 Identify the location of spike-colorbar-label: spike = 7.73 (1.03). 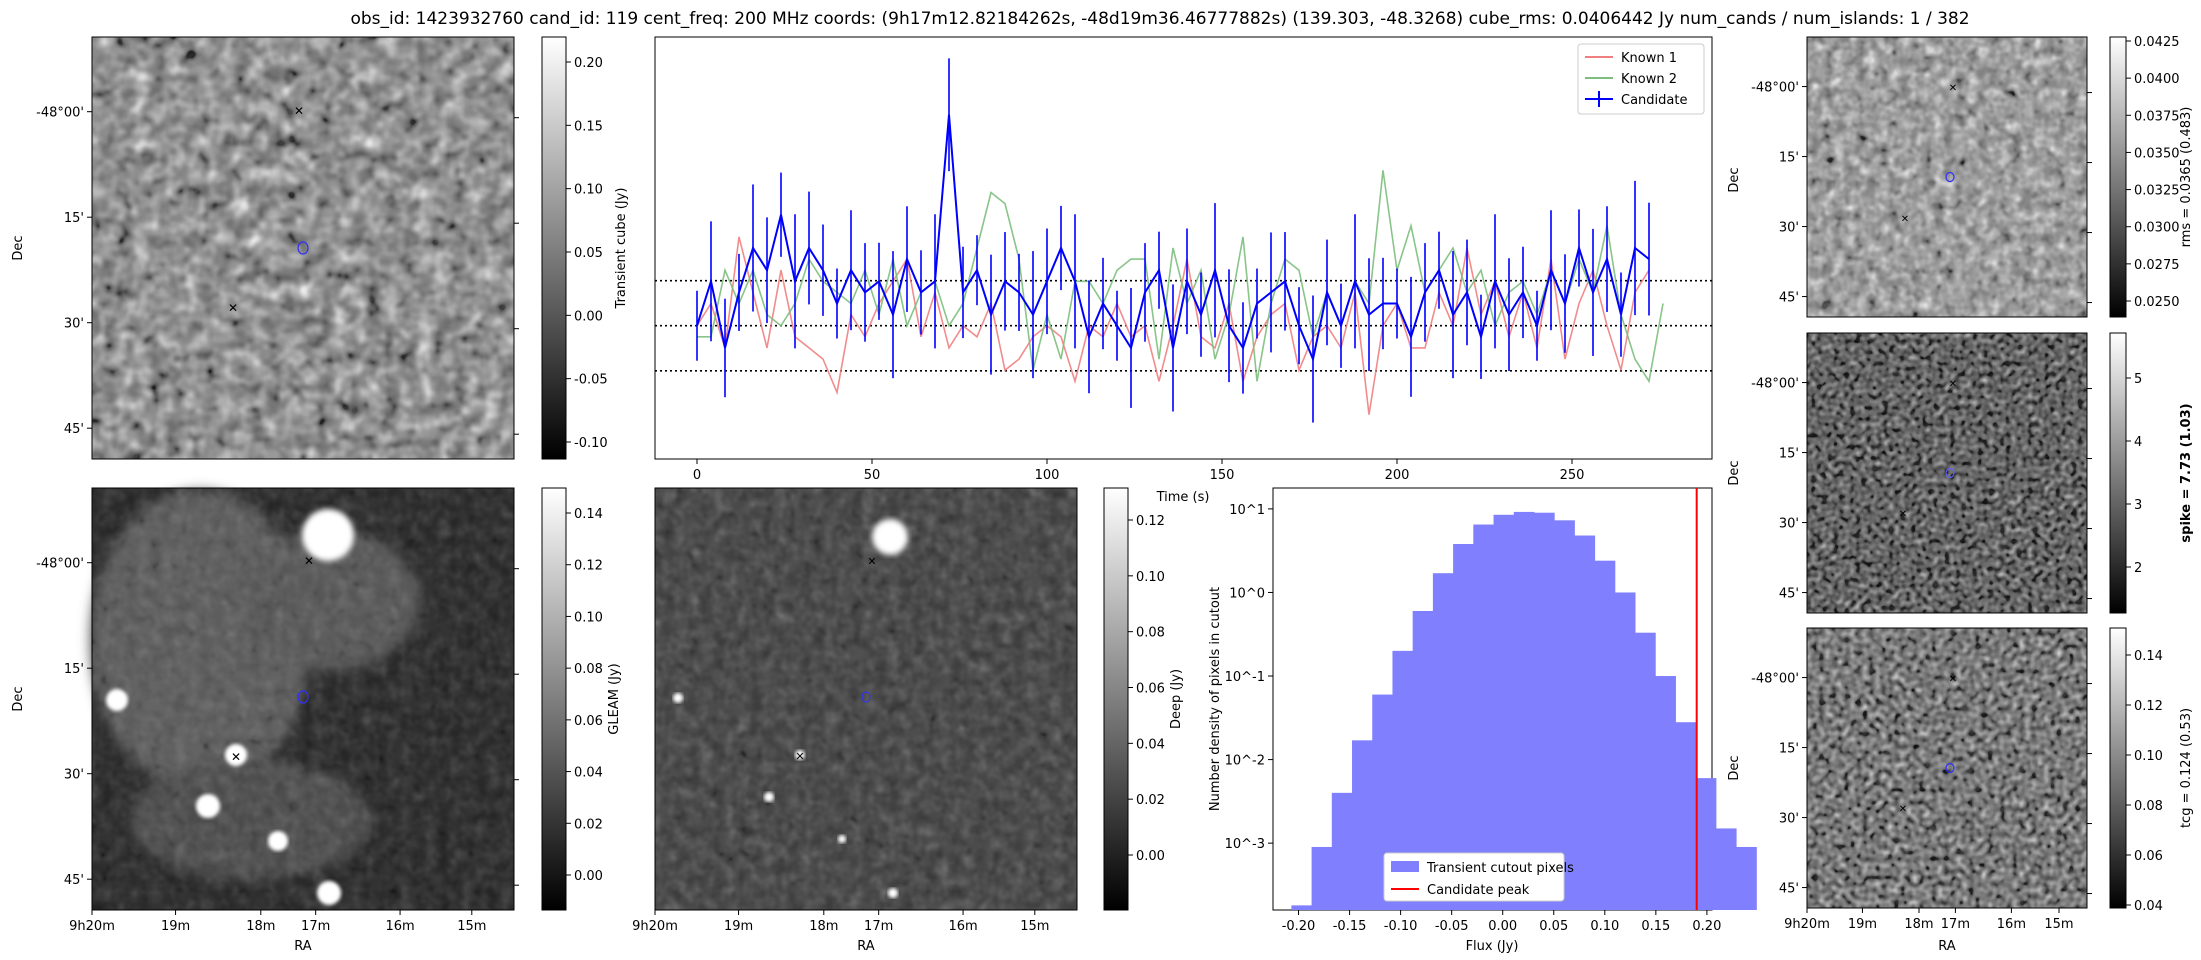
(2186, 472).